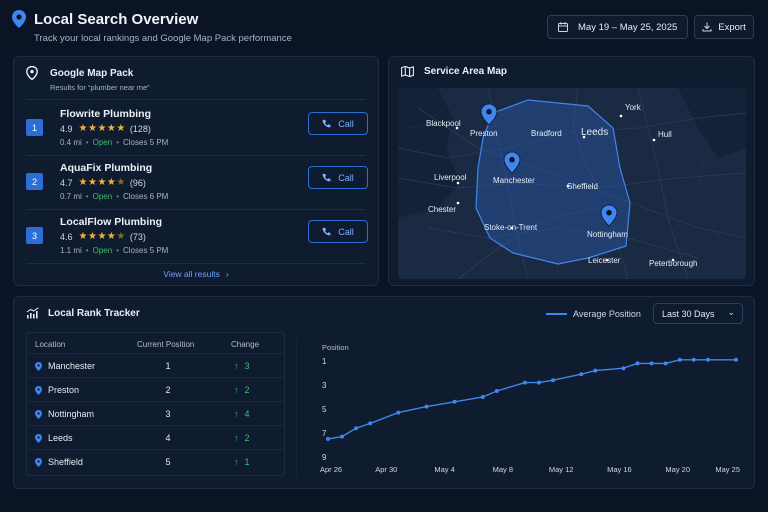 This screenshot has height=512, width=768. Describe the element at coordinates (677, 469) in the screenshot. I see `x-tick-label: May 20` at that location.